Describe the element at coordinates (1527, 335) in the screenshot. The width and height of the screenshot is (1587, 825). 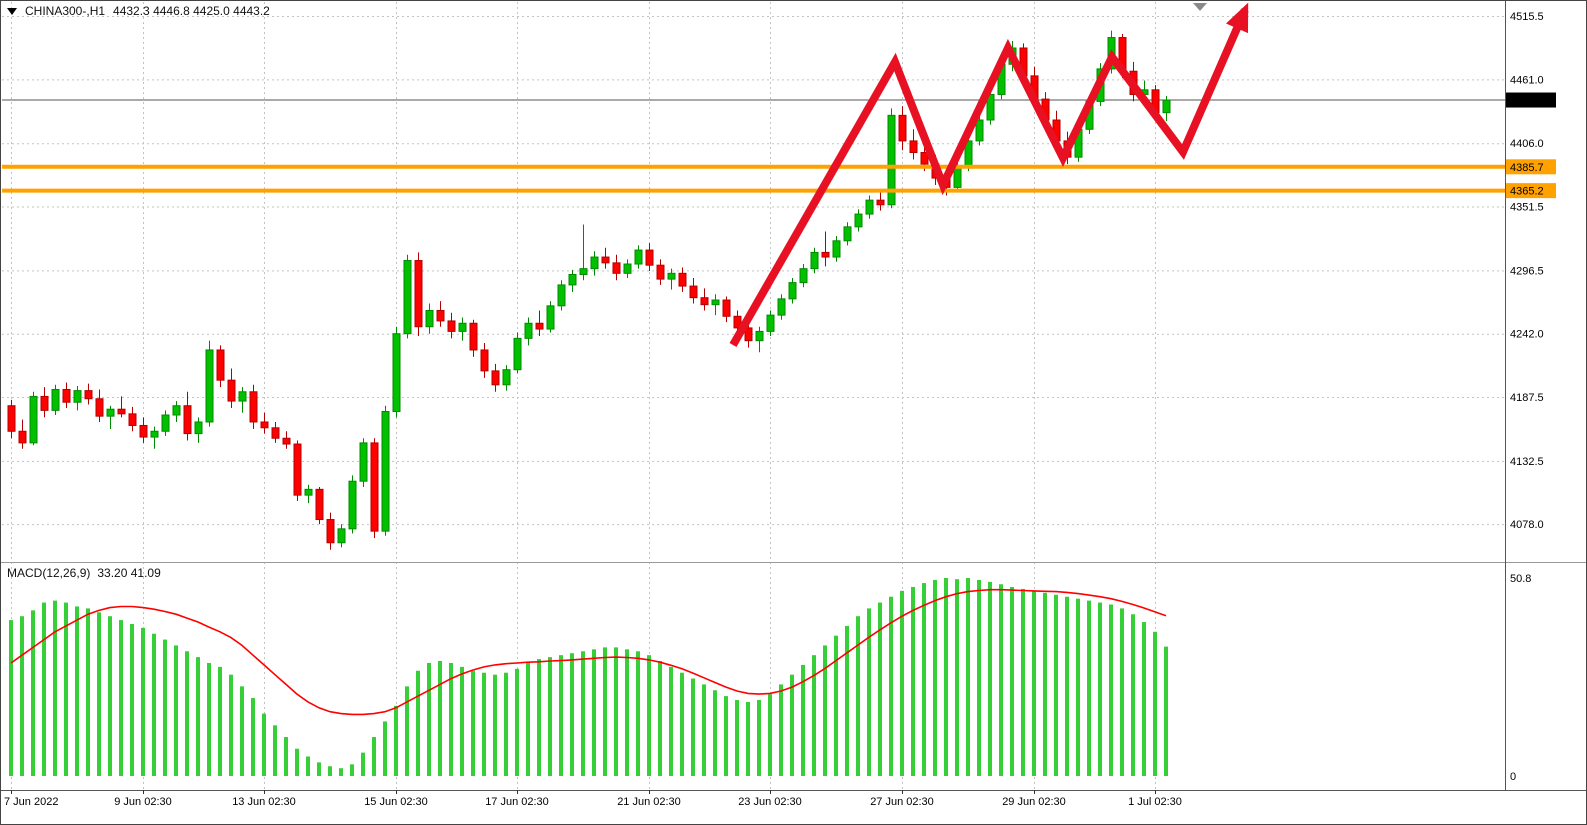
I see `svg-text: 4242.0` at that location.